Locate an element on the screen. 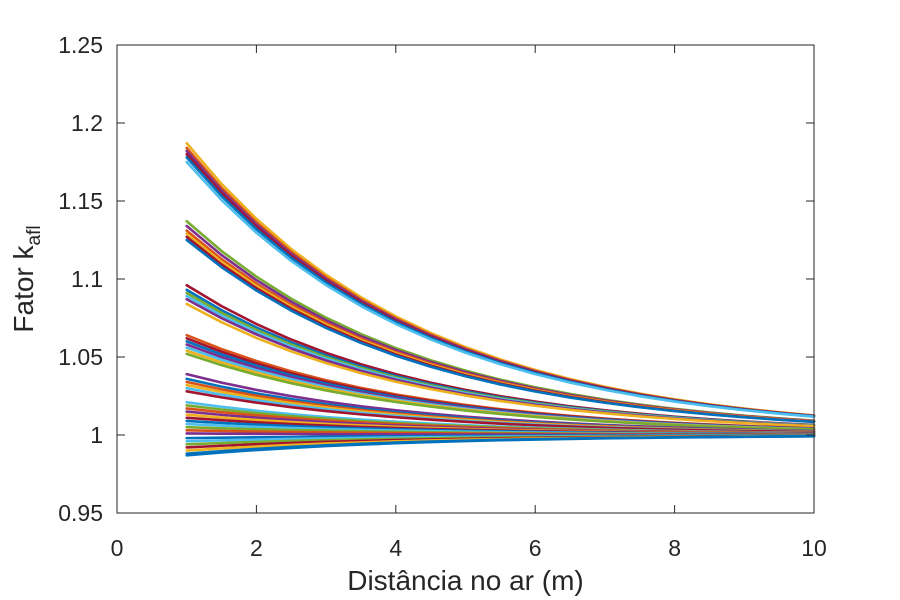 Image resolution: width=900 pixels, height=600 pixels. y-axis-label: Fator kafl is located at coordinates (26, 278).